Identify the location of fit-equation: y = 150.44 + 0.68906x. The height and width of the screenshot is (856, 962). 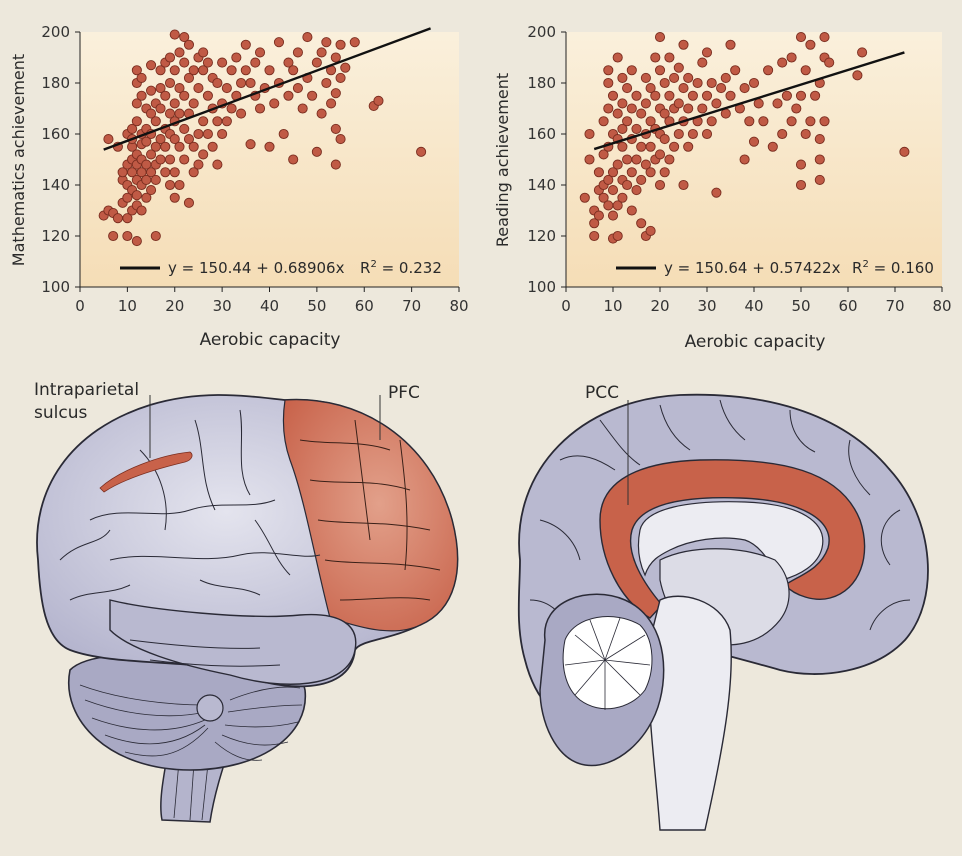
(256, 268).